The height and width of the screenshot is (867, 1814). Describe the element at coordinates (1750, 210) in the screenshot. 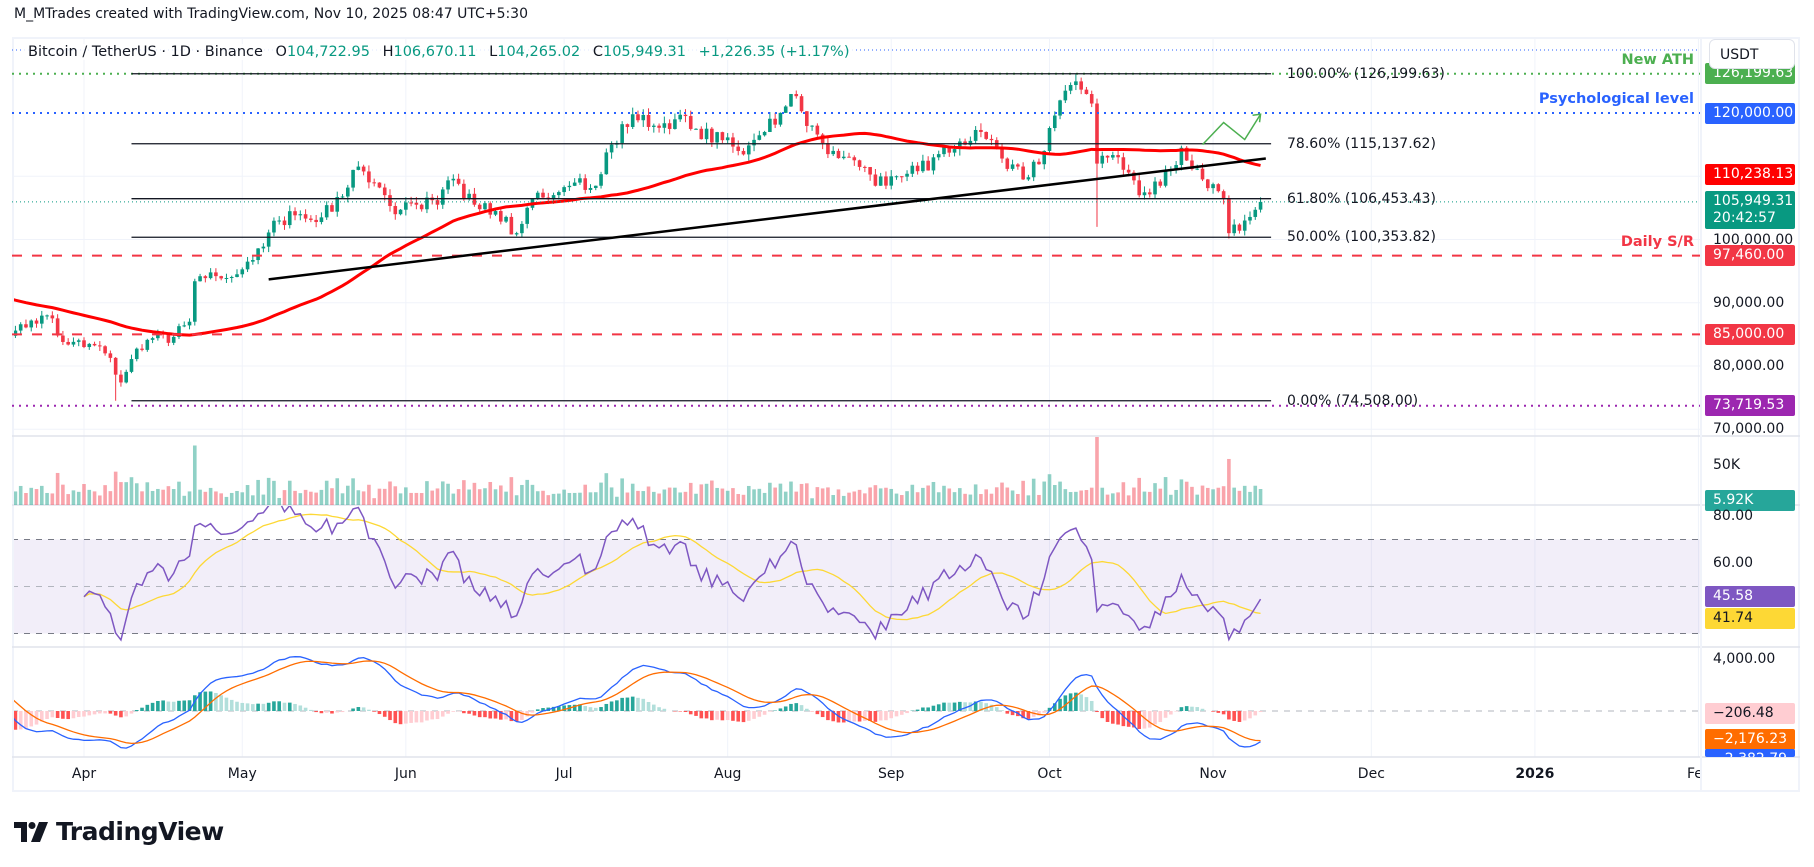

I see `axis-price-badge: 105,949.31 20:42:57` at that location.